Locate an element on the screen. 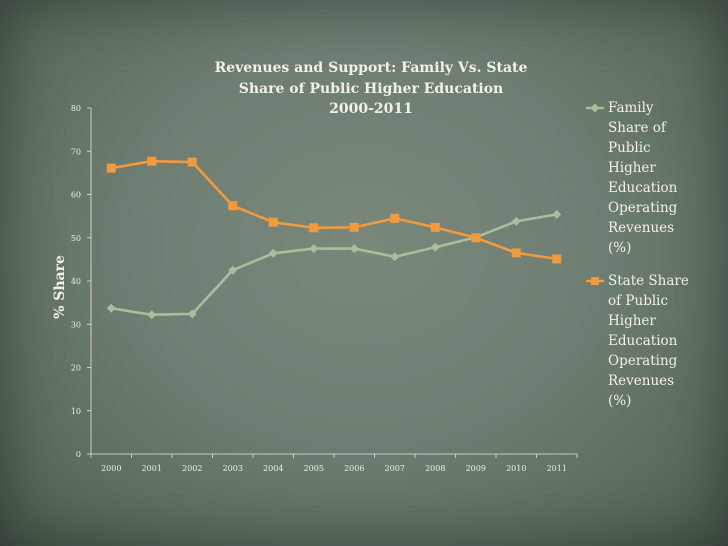  y-tick-label: 40 is located at coordinates (76, 281).